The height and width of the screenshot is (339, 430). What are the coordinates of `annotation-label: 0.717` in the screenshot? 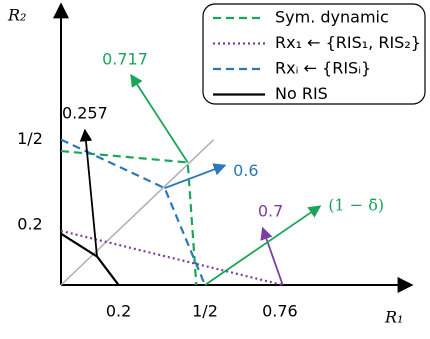 It's located at (125, 58).